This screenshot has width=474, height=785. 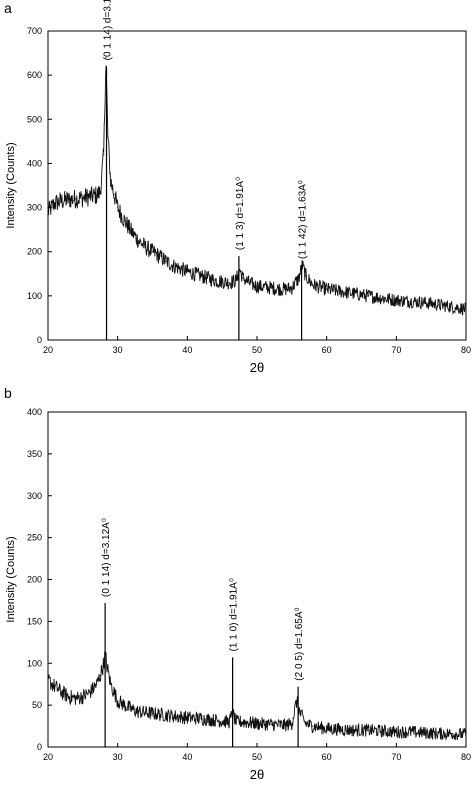 I want to click on y-tick-label: 100, so click(x=34, y=296).